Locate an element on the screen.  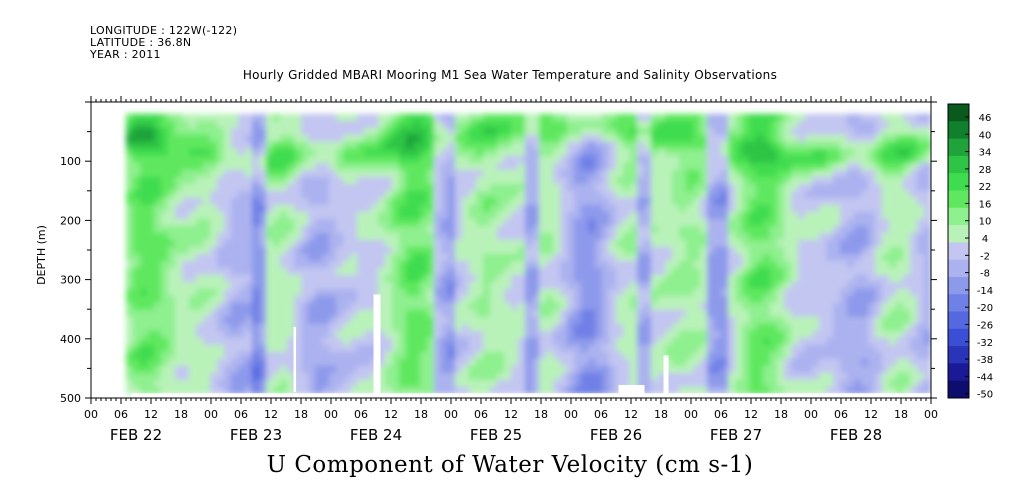
colorbar-label: -44 is located at coordinates (985, 377).